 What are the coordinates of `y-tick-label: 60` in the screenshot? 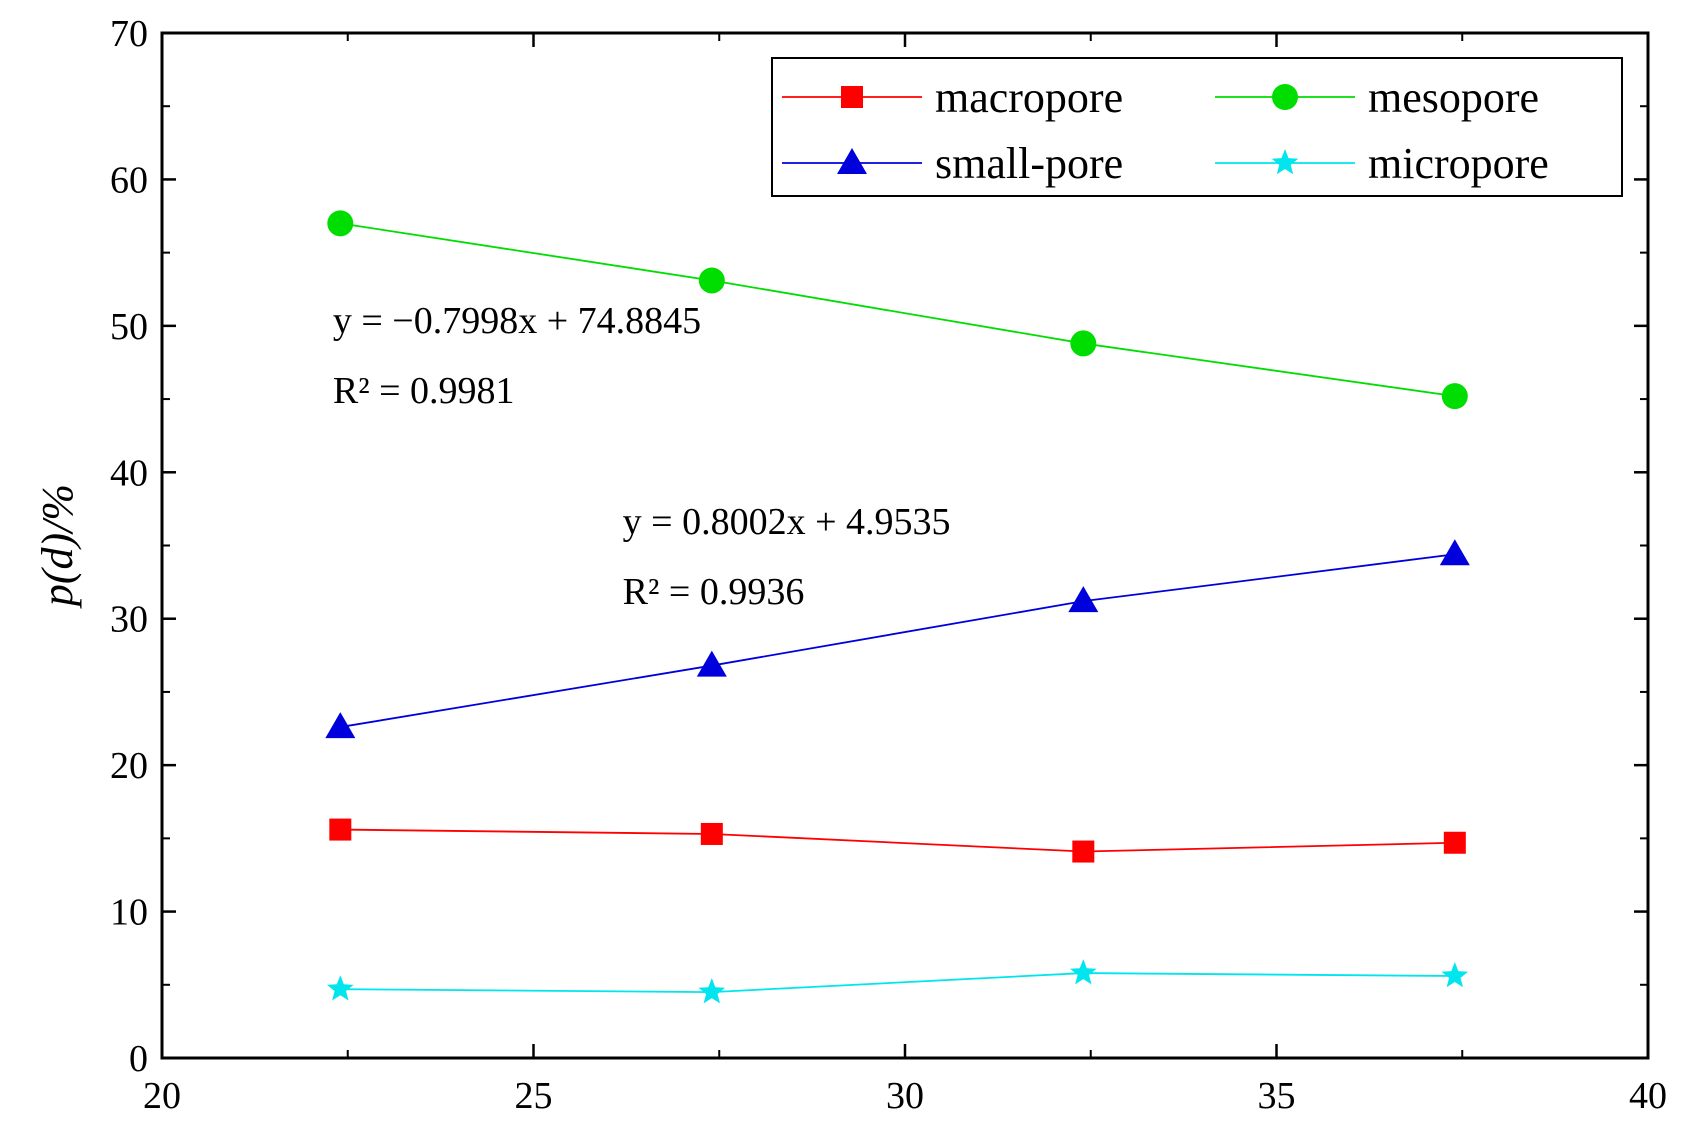 It's located at (129, 180).